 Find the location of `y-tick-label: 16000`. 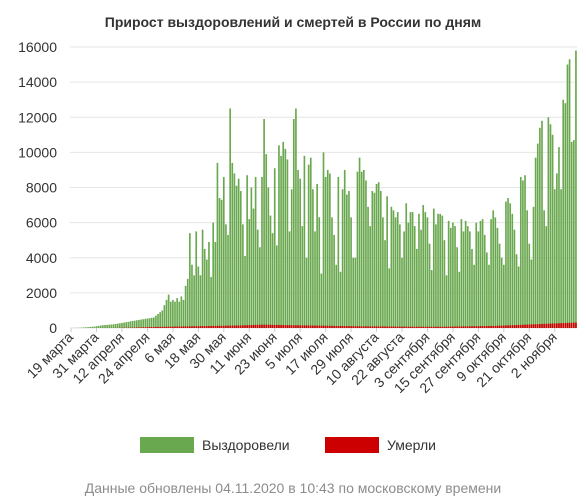

y-tick-label: 16000 is located at coordinates (37, 47).